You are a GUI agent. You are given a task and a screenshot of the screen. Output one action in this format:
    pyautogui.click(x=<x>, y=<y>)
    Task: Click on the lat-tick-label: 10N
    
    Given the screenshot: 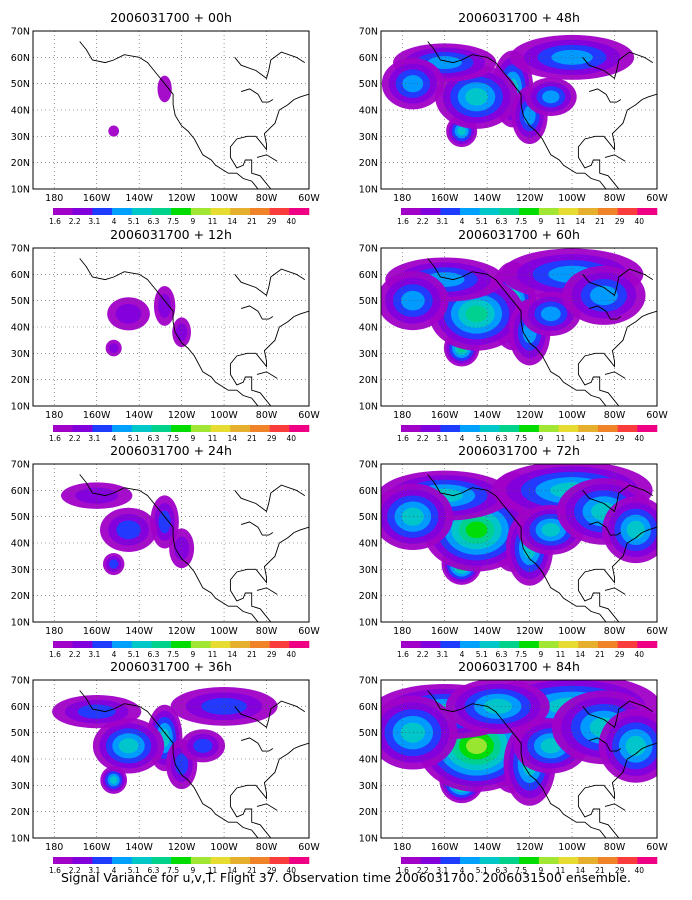 What is the action you would take?
    pyautogui.click(x=20, y=839)
    